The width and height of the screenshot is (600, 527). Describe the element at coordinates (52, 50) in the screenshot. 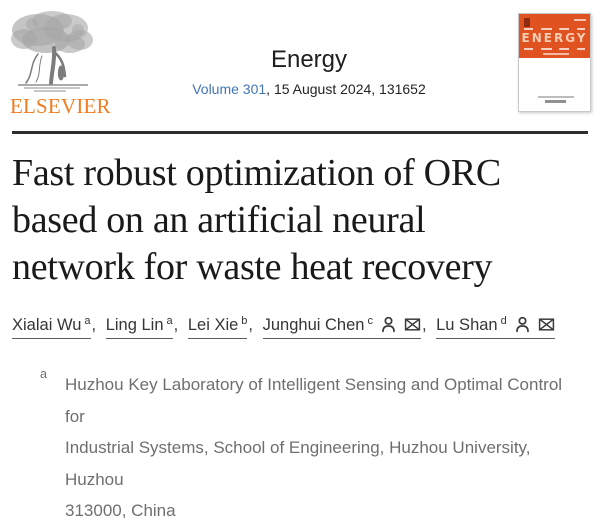

I see `elsevier-tree-logo` at that location.